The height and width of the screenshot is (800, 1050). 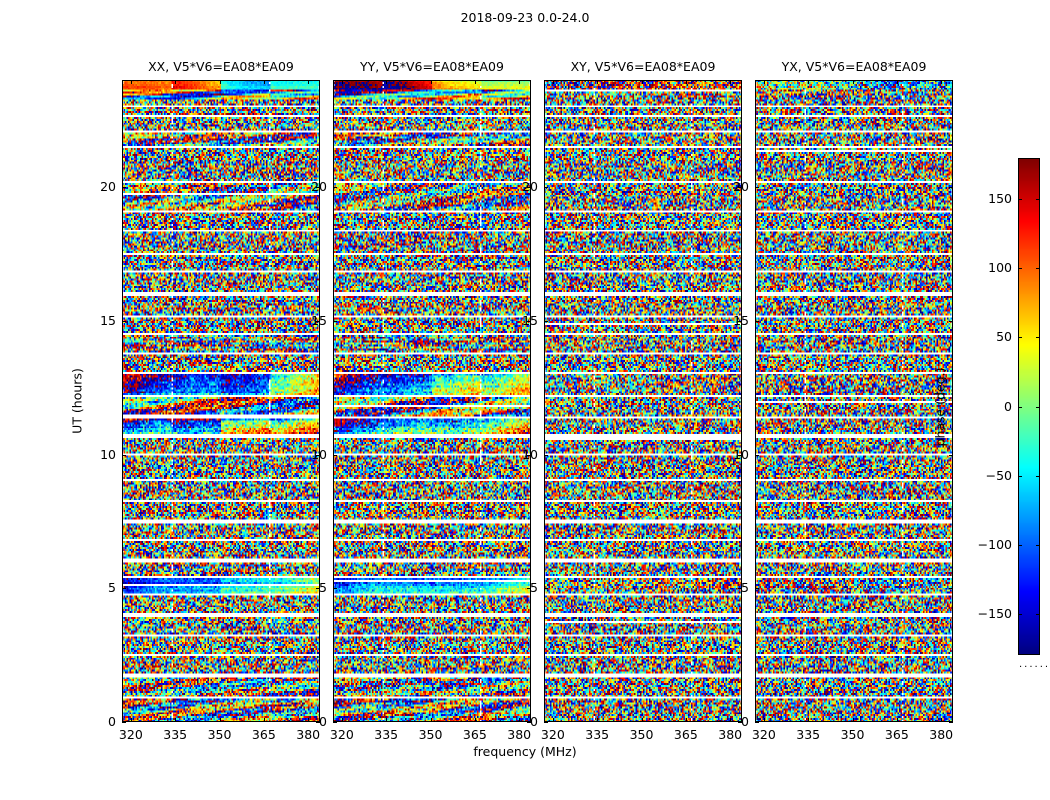 What do you see at coordinates (525, 751) in the screenshot?
I see `x-axis-label: frequency (MHz)` at bounding box center [525, 751].